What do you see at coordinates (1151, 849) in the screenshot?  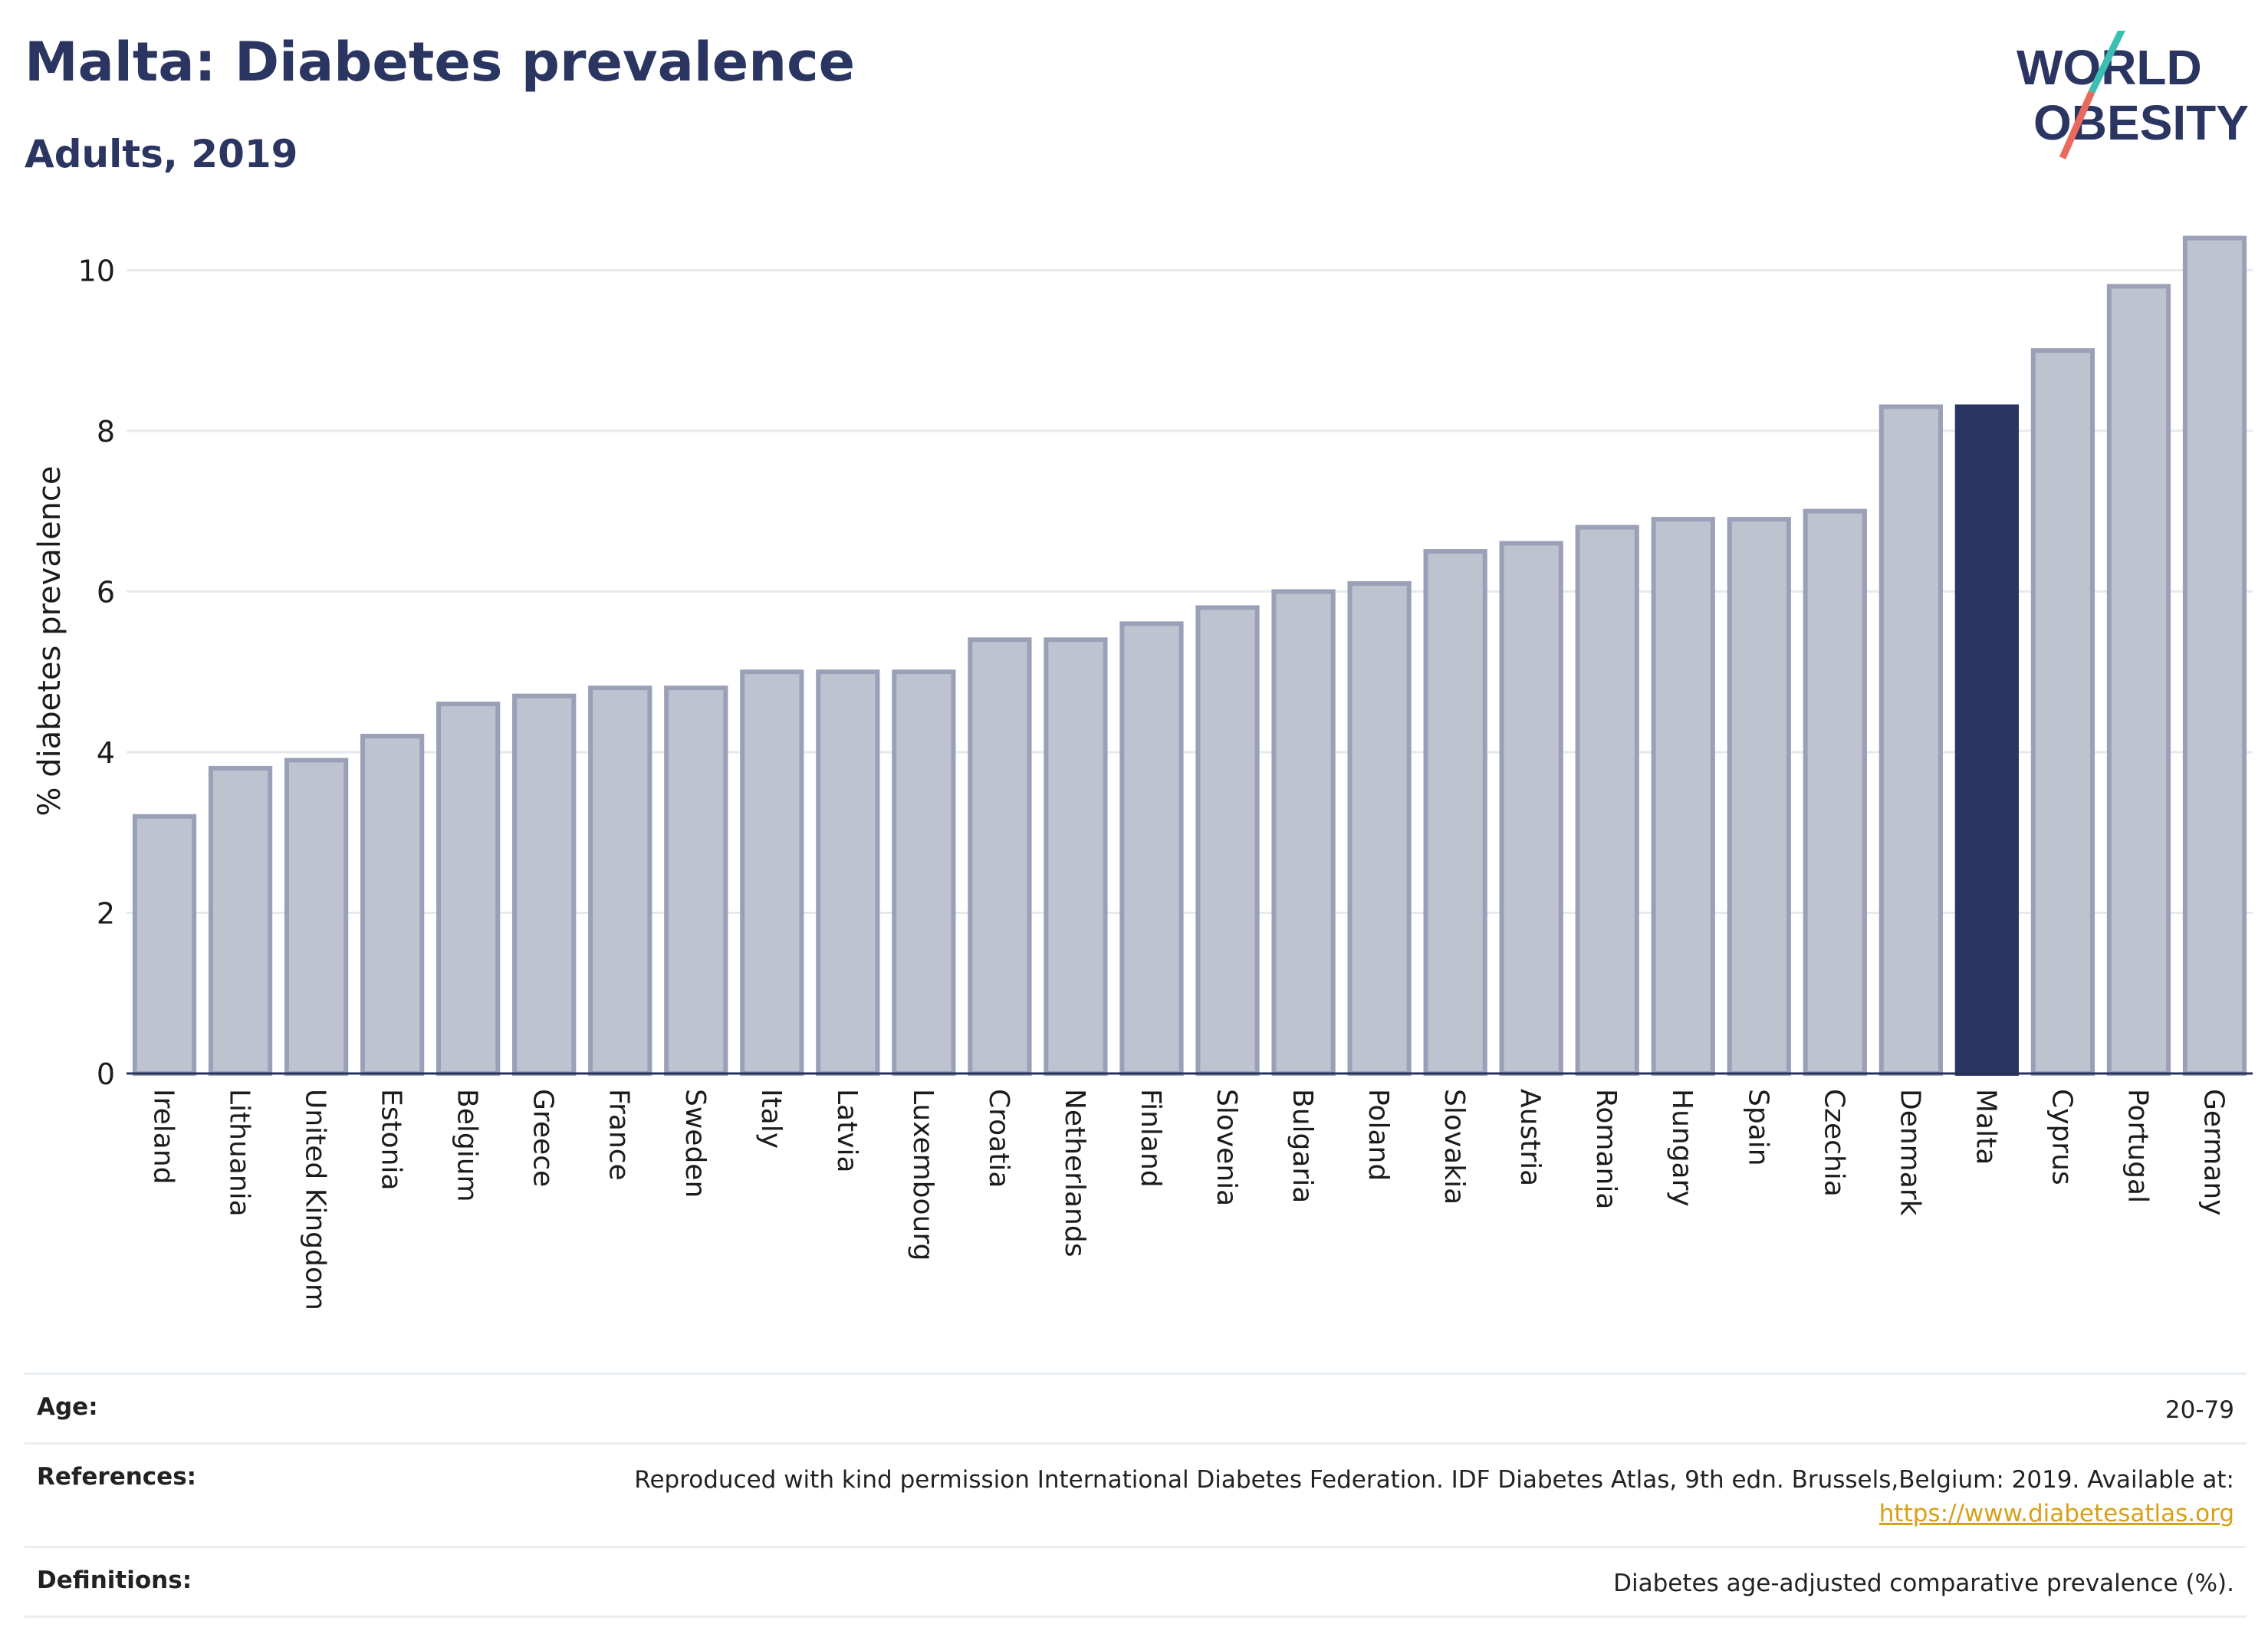 I see `bar-finland` at bounding box center [1151, 849].